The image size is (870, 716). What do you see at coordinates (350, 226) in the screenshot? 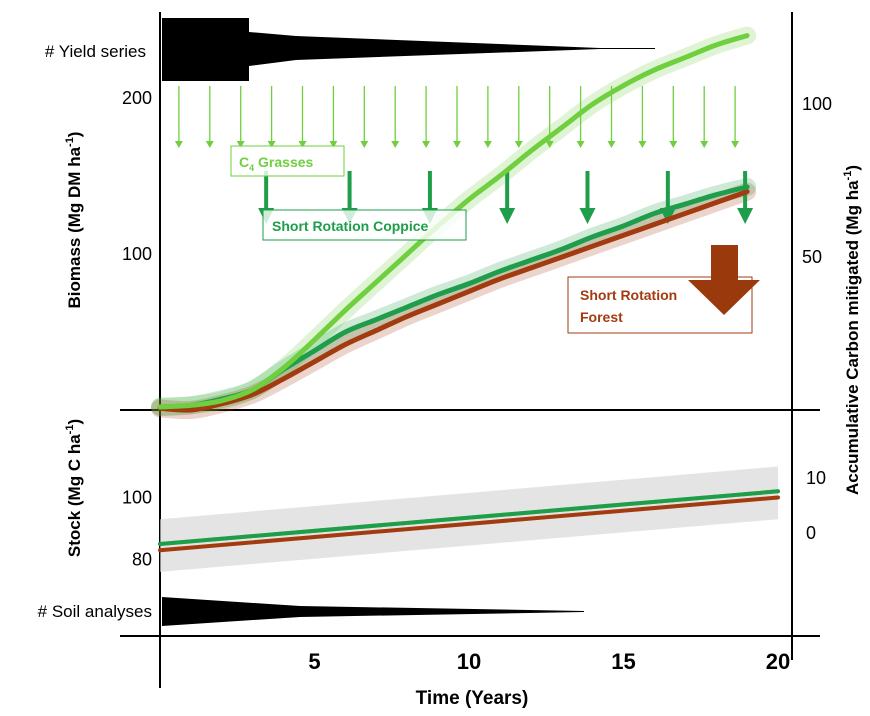
I see `coppice-label: Short Rotation Coppice` at bounding box center [350, 226].